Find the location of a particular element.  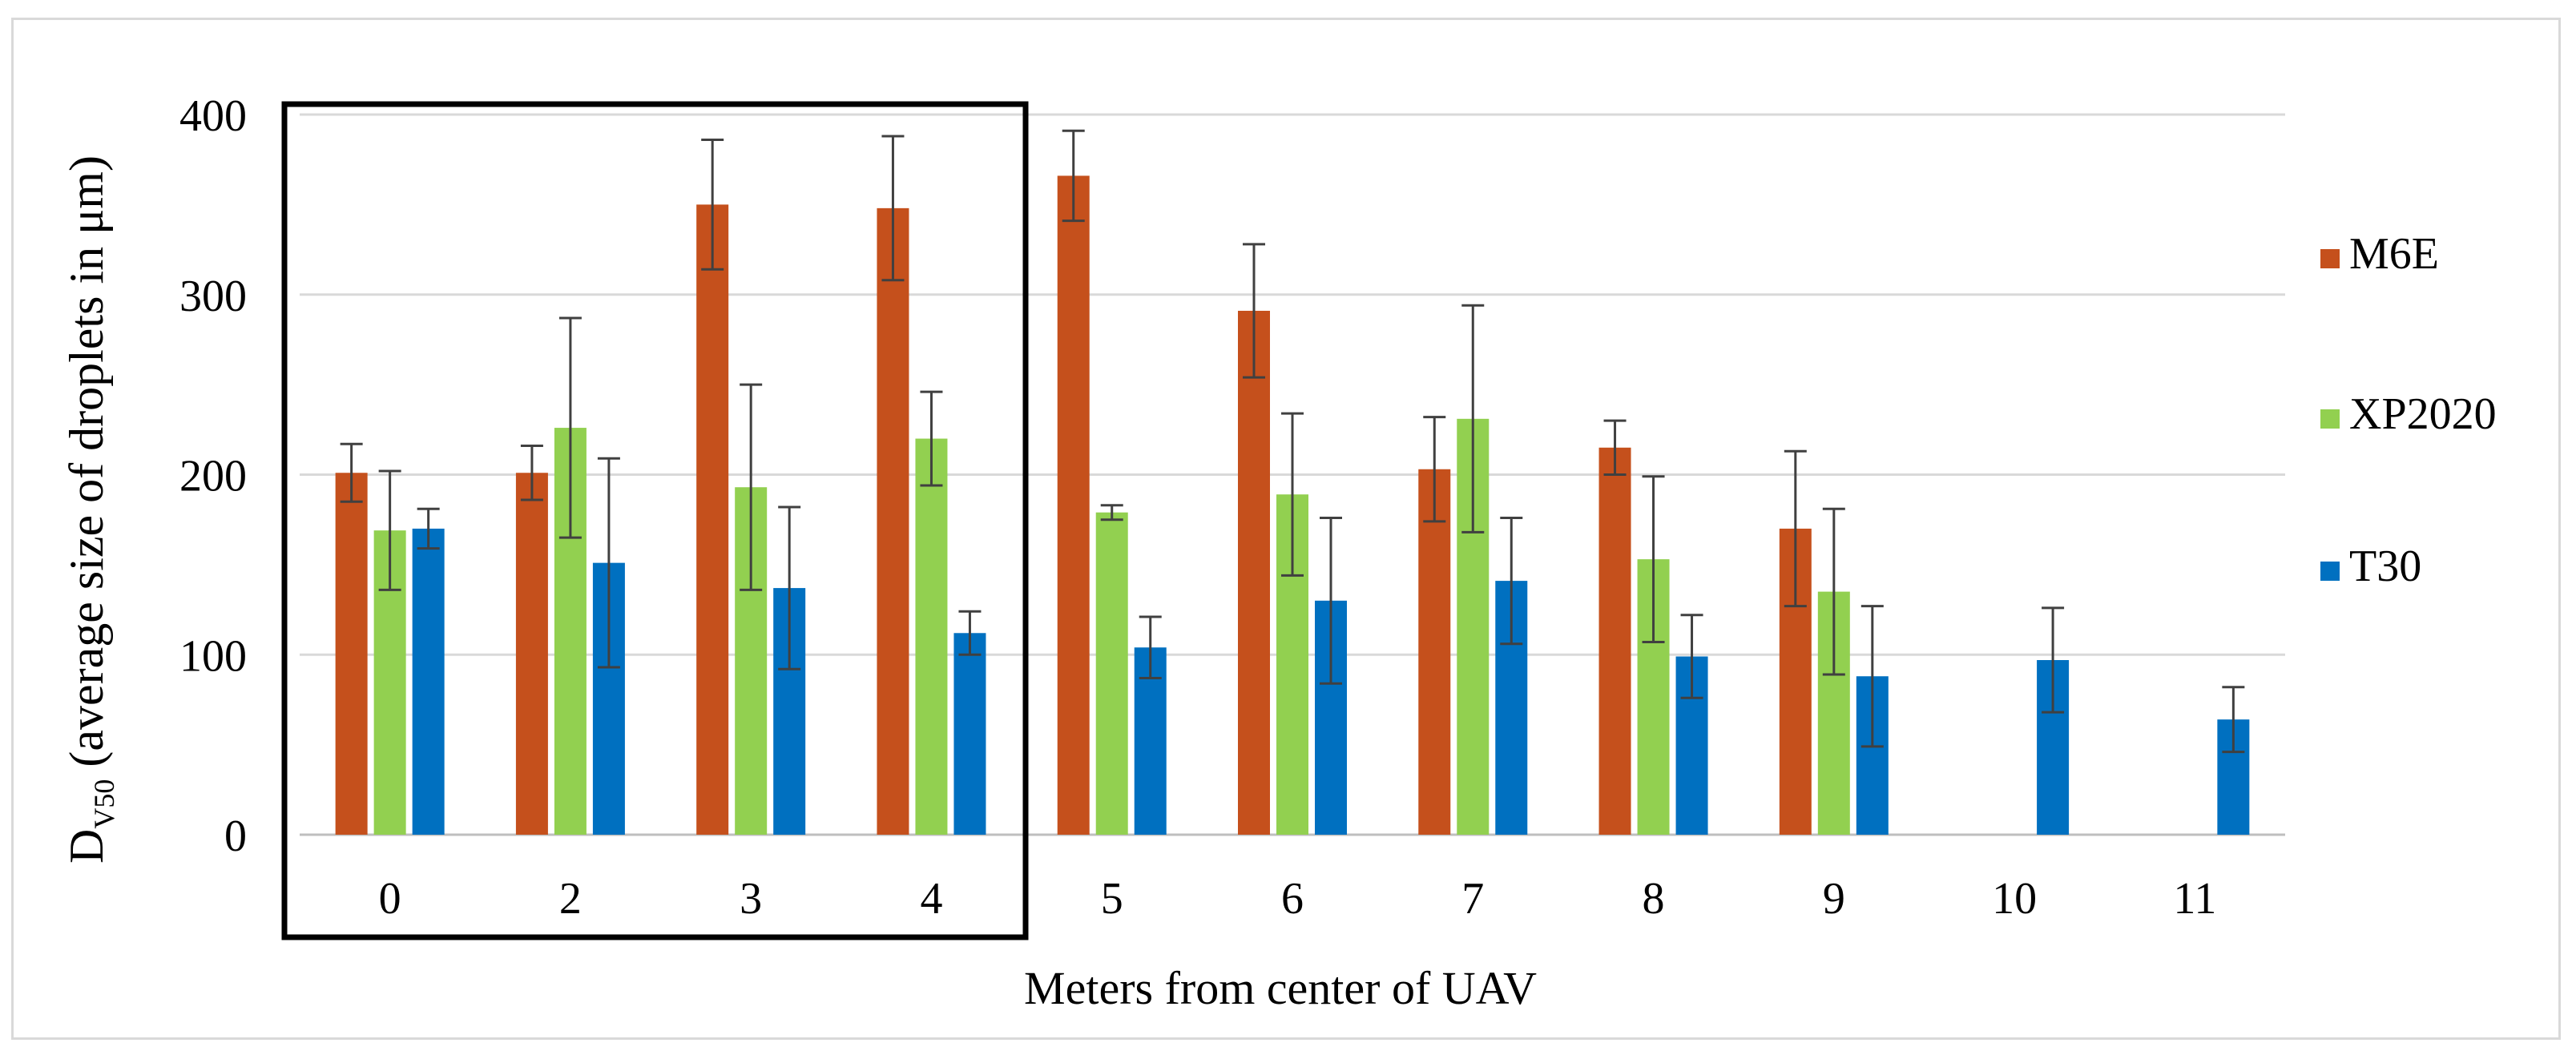

x-tick-label: 9 is located at coordinates (1834, 899).